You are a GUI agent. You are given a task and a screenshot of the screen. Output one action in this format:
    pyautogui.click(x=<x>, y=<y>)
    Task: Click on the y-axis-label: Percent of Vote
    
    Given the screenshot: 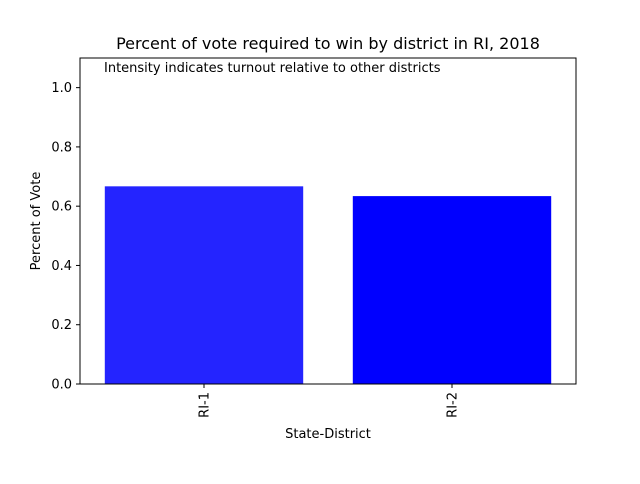 What is the action you would take?
    pyautogui.click(x=36, y=221)
    